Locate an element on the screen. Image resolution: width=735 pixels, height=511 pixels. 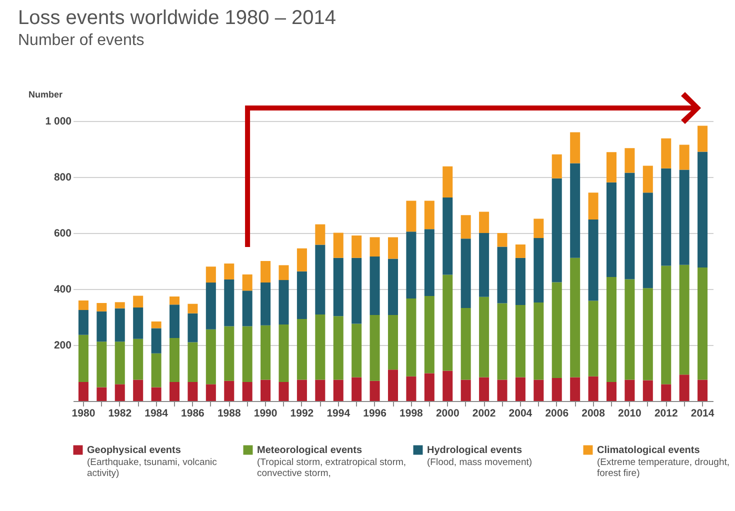
y-tick-label: 800 is located at coordinates (63, 178).